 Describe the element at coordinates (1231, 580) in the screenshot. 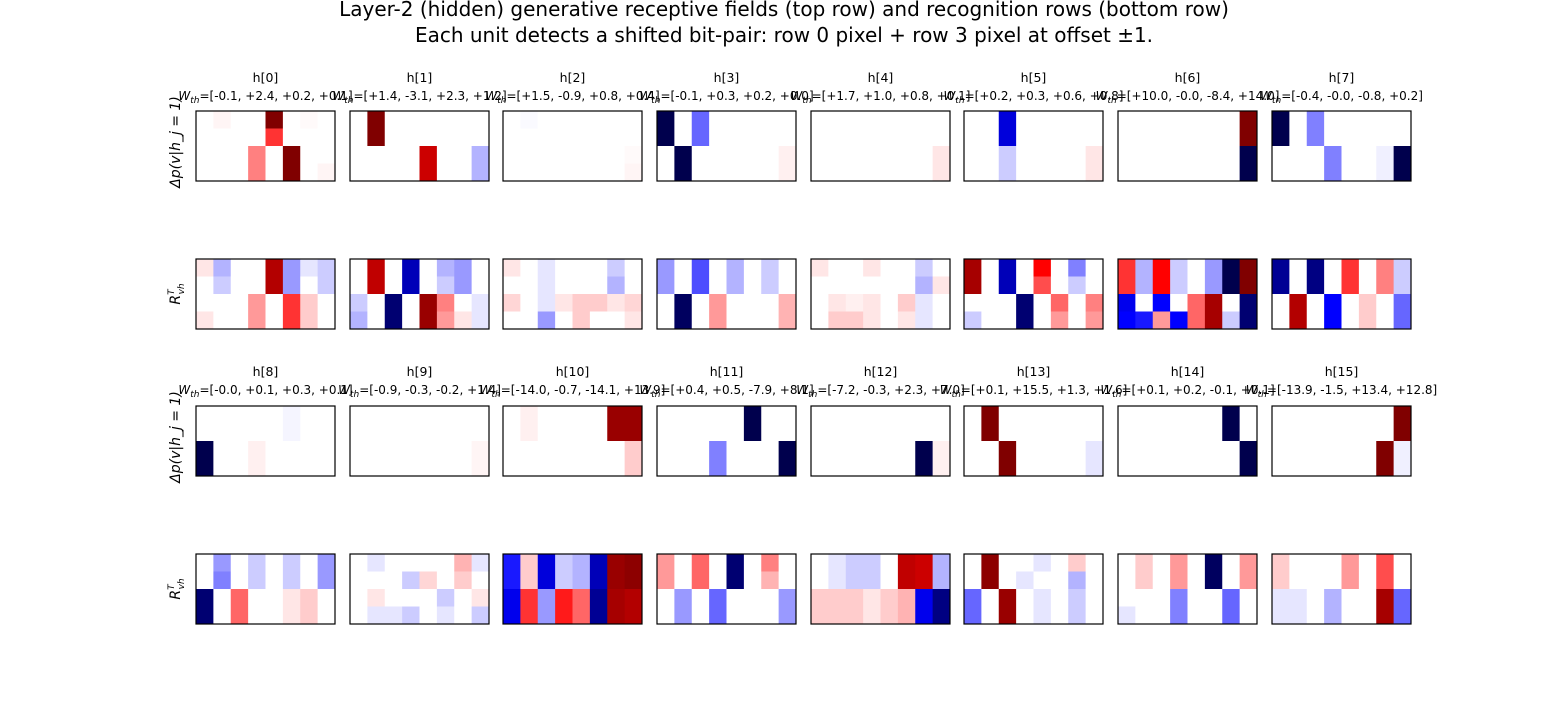

I see `recognition-field-14-cell` at that location.